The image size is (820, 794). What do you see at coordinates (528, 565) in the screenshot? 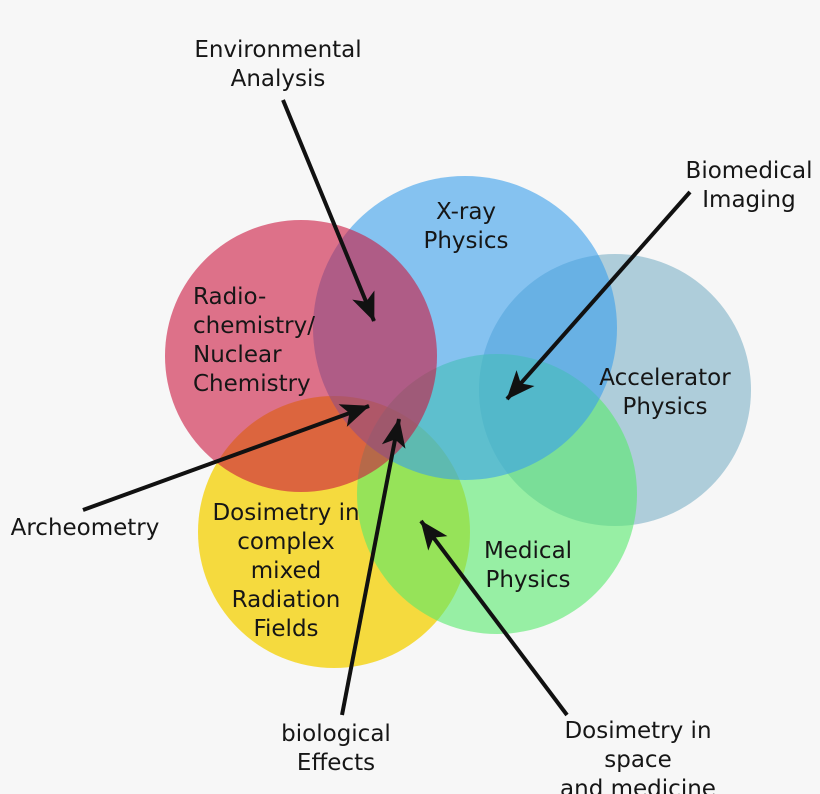
I see `label-medical-physics: Medical Physics` at bounding box center [528, 565].